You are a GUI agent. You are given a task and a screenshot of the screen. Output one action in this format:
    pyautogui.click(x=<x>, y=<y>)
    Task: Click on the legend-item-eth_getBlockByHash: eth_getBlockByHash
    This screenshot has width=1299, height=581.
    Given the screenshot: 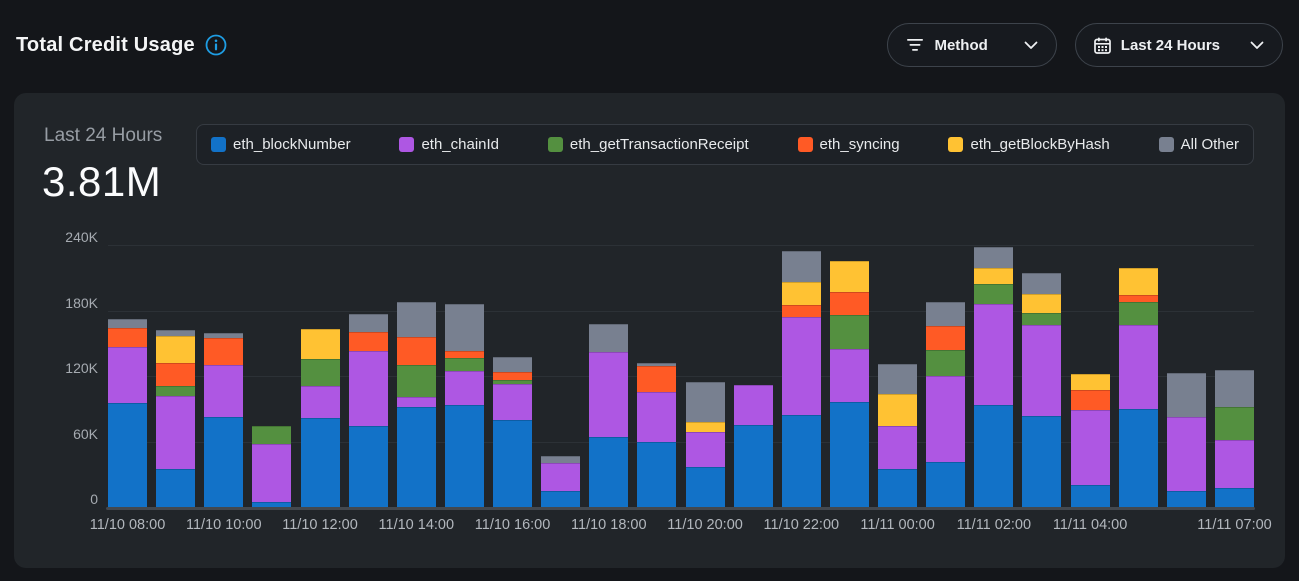 What is the action you would take?
    pyautogui.click(x=1029, y=144)
    